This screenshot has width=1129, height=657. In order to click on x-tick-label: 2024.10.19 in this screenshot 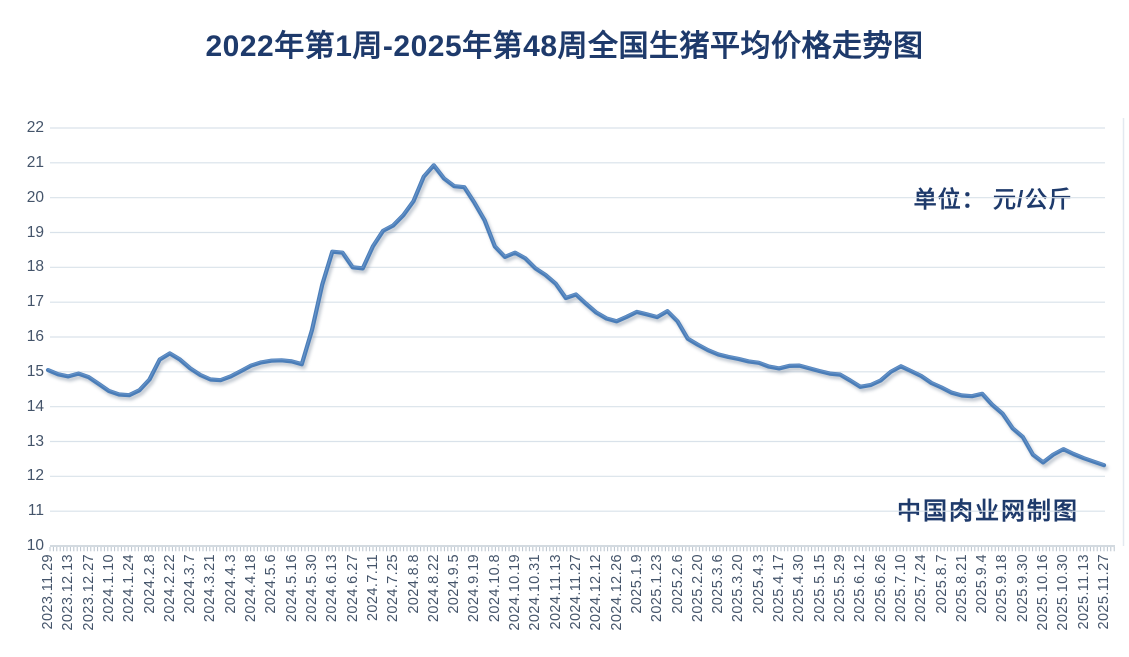, I will do `click(515, 592)`.